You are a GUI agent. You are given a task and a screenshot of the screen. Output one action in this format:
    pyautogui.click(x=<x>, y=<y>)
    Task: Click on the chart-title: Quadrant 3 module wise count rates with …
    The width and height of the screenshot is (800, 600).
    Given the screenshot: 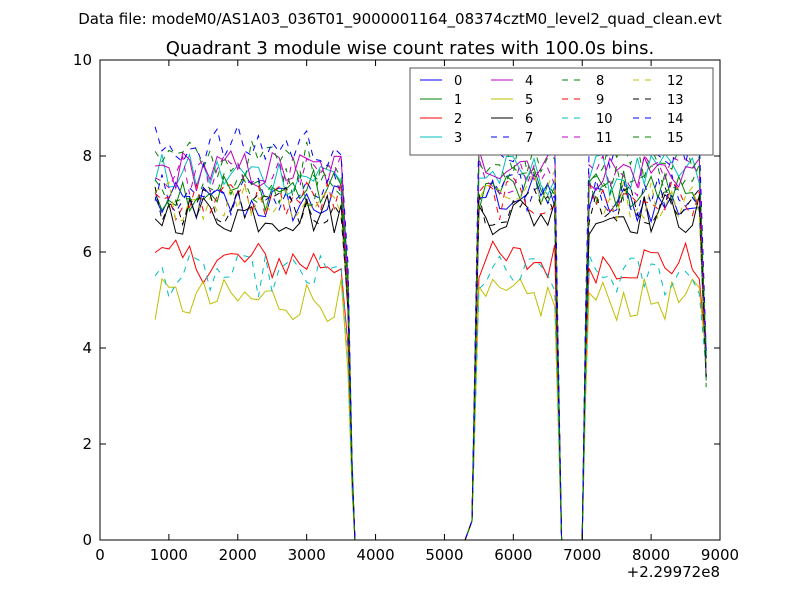 What is the action you would take?
    pyautogui.click(x=410, y=48)
    